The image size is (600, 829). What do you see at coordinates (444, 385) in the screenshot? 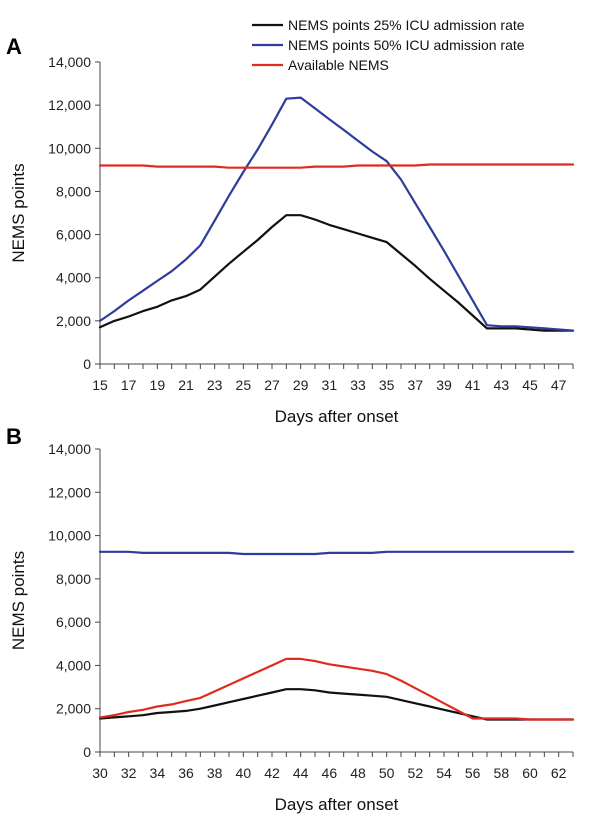
I see `panel-a-x-tick-label: 39` at bounding box center [444, 385].